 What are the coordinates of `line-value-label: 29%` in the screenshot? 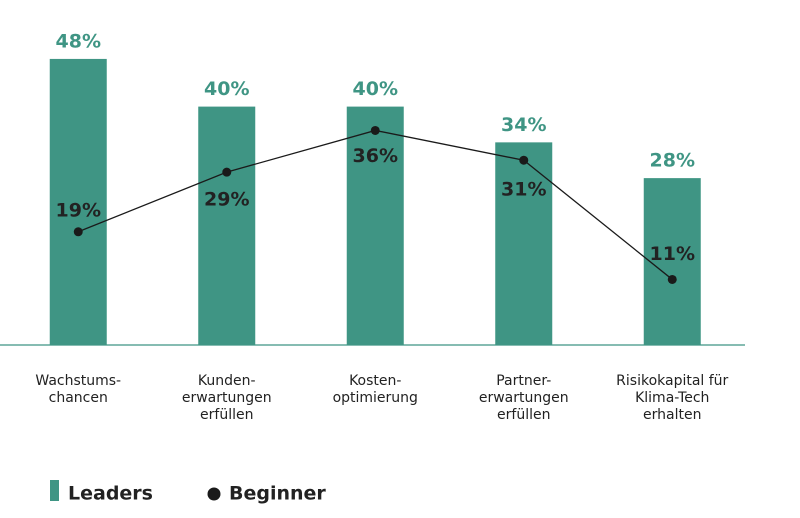 It's located at (226, 200).